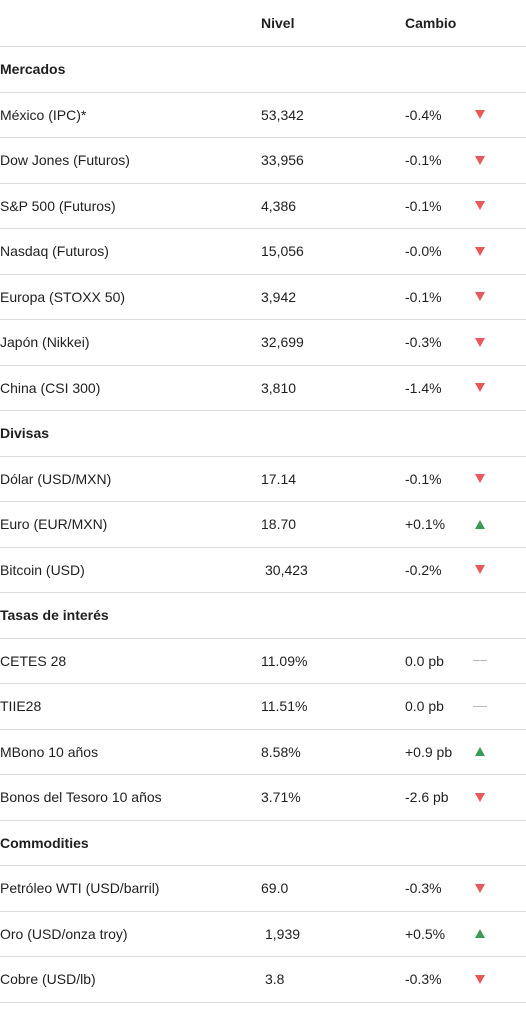 The width and height of the screenshot is (526, 1024). What do you see at coordinates (80, 888) in the screenshot?
I see `instrument-name: Petróleo WTI (USD/barril)` at bounding box center [80, 888].